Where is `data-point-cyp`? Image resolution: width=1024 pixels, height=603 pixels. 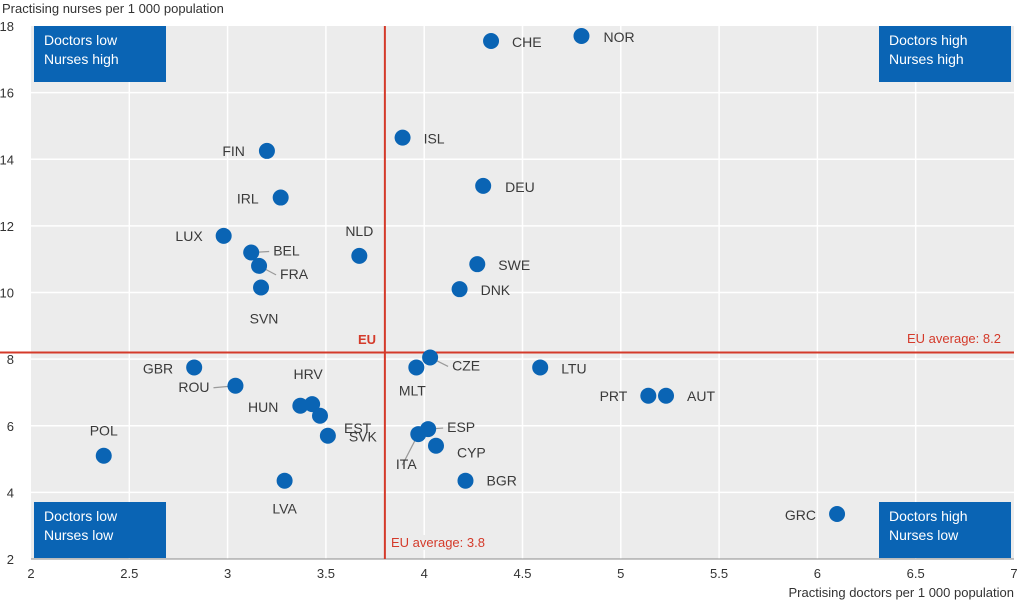
data-point-cyp is located at coordinates (435, 445).